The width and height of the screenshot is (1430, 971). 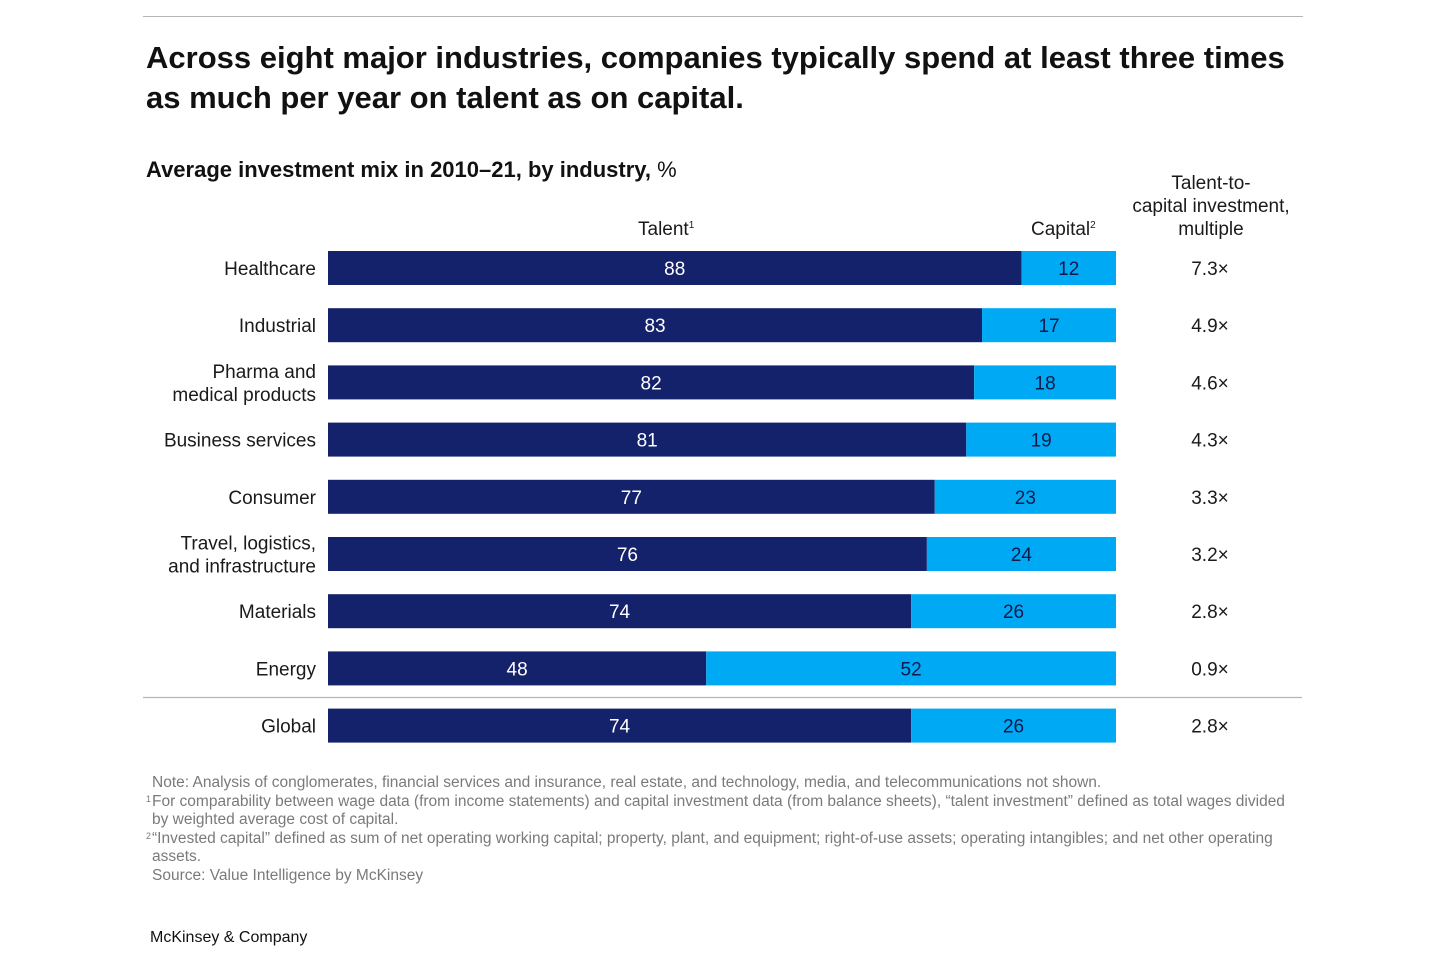 I want to click on bar-capital-healthcare, so click(x=1068, y=268).